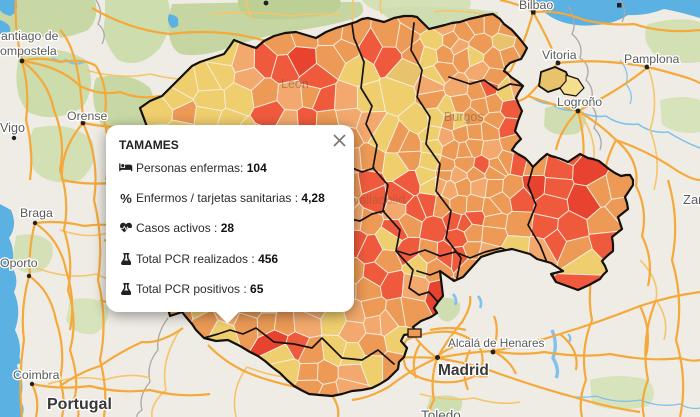 Image resolution: width=700 pixels, height=417 pixels. Describe the element at coordinates (464, 117) in the screenshot. I see `svg-text: Burgos` at that location.